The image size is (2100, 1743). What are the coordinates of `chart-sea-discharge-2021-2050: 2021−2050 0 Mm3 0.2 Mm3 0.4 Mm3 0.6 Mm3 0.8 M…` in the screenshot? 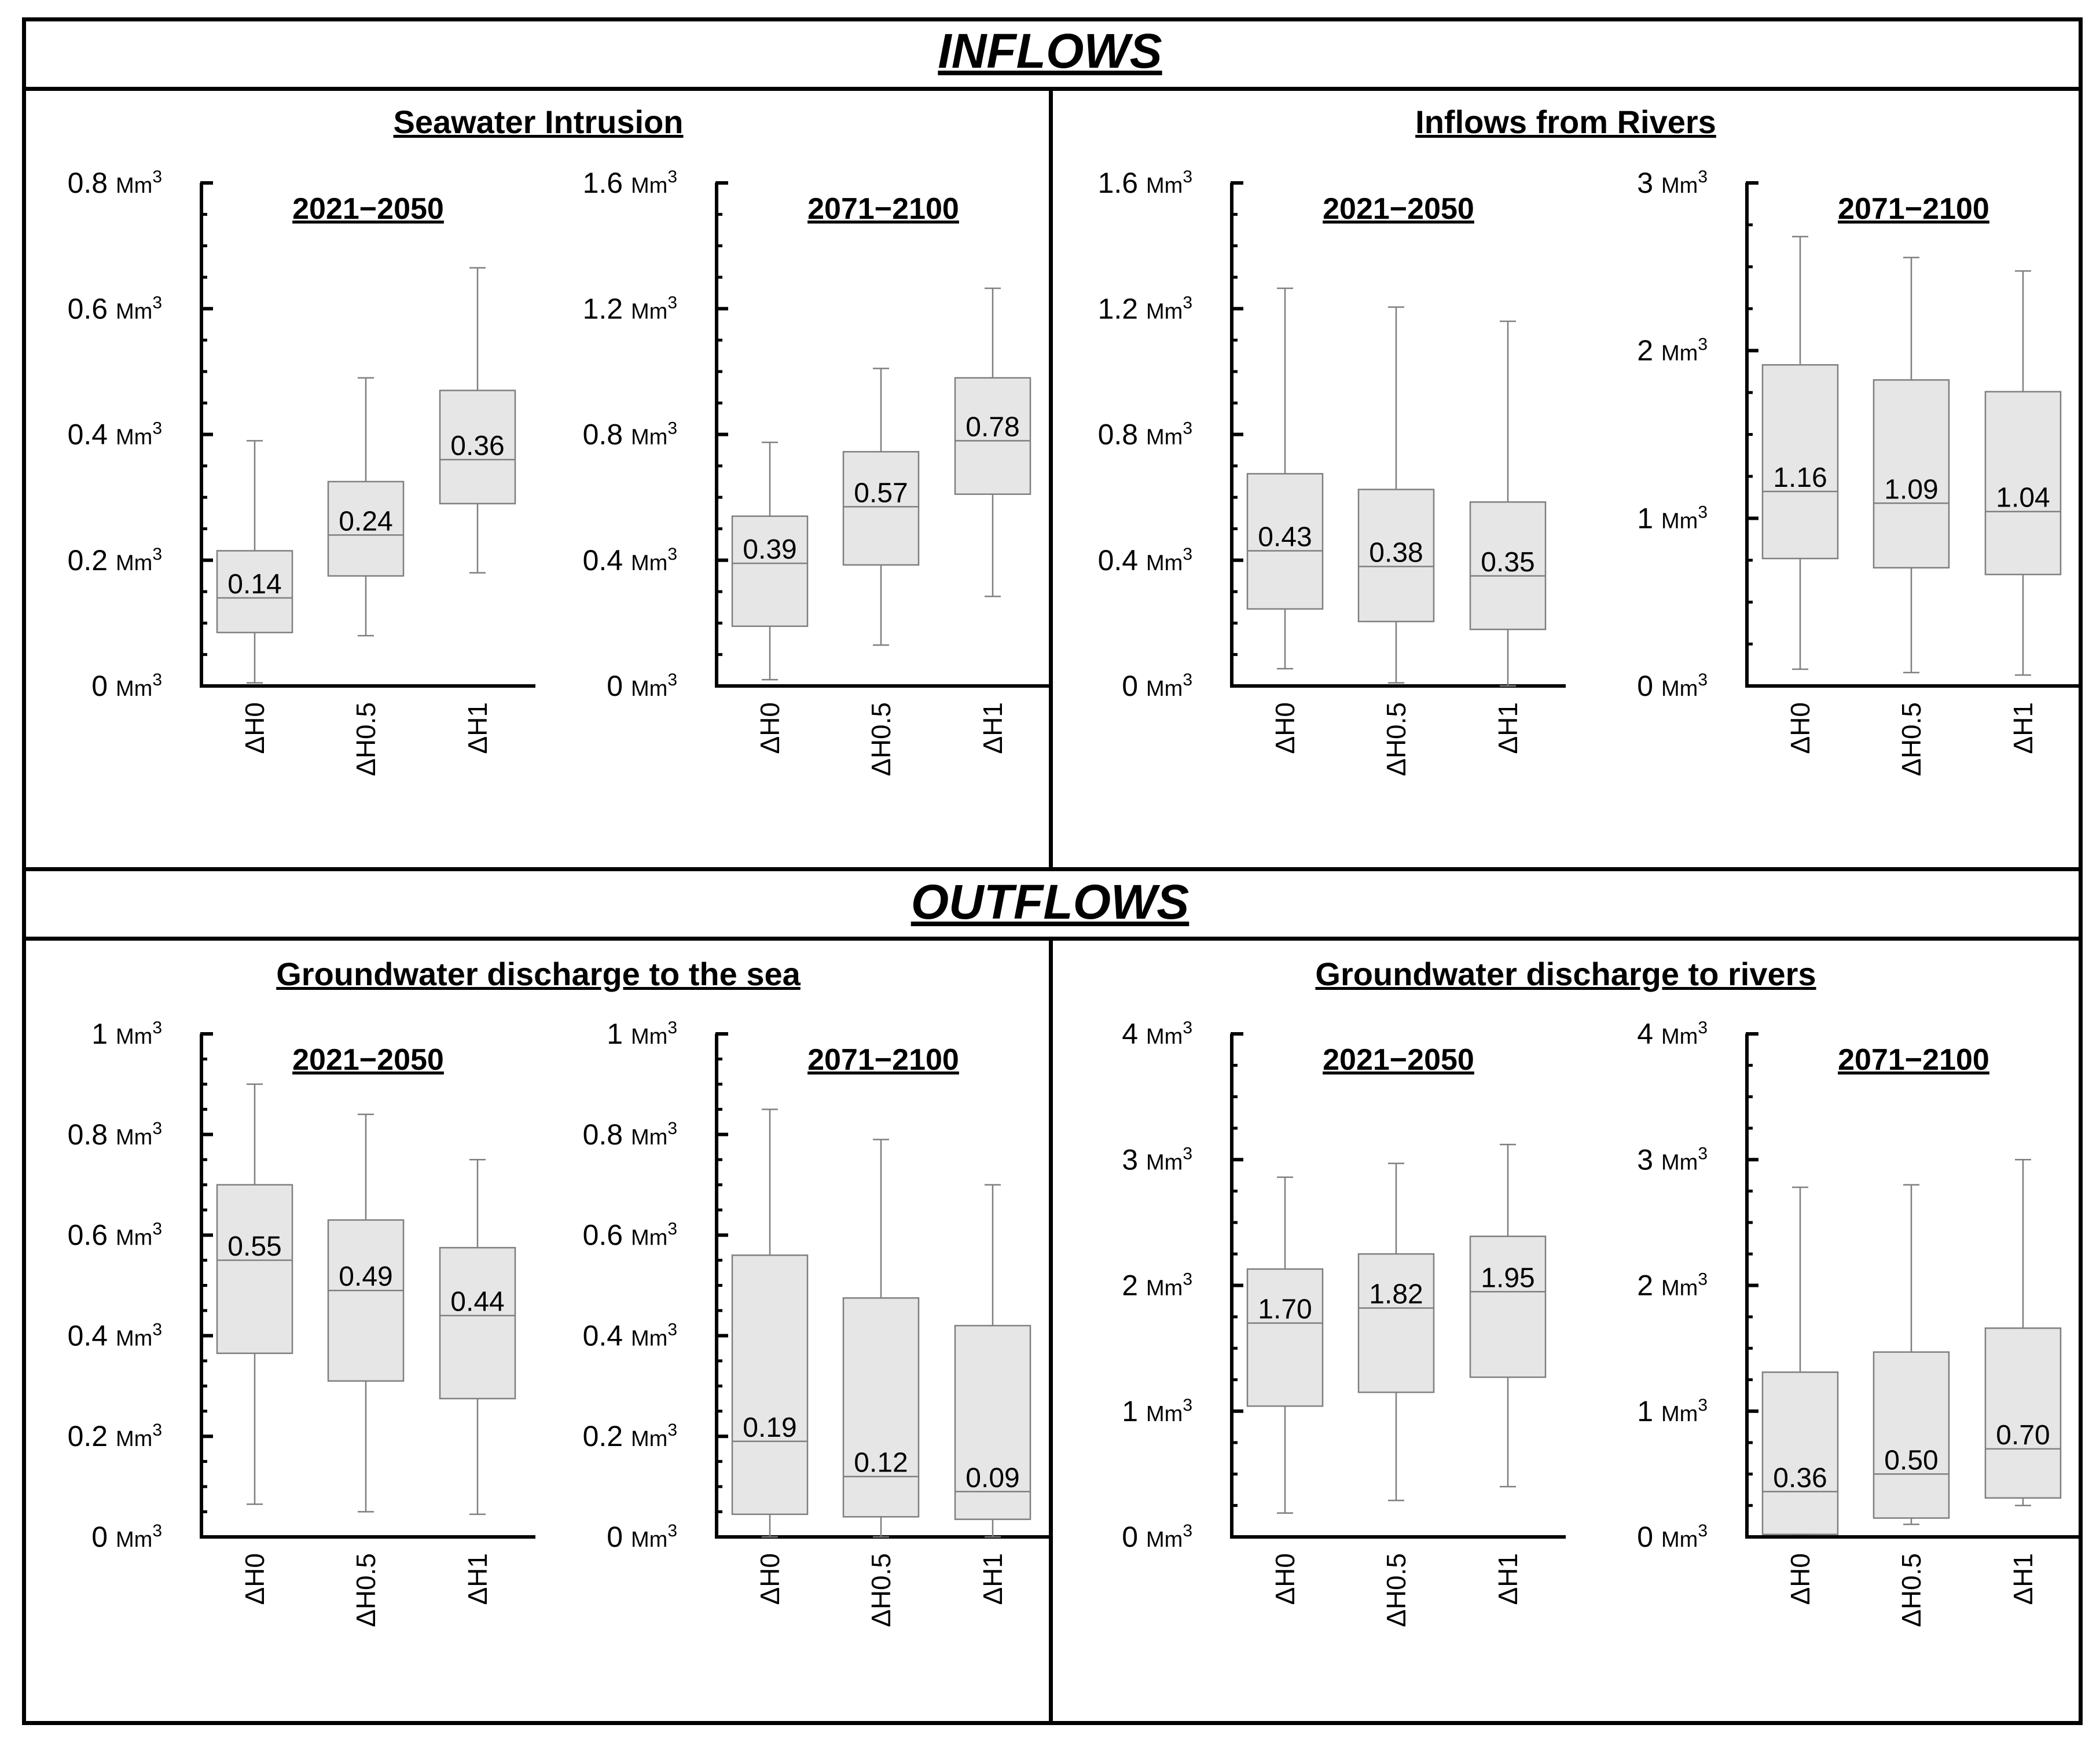 It's located at (301, 1322).